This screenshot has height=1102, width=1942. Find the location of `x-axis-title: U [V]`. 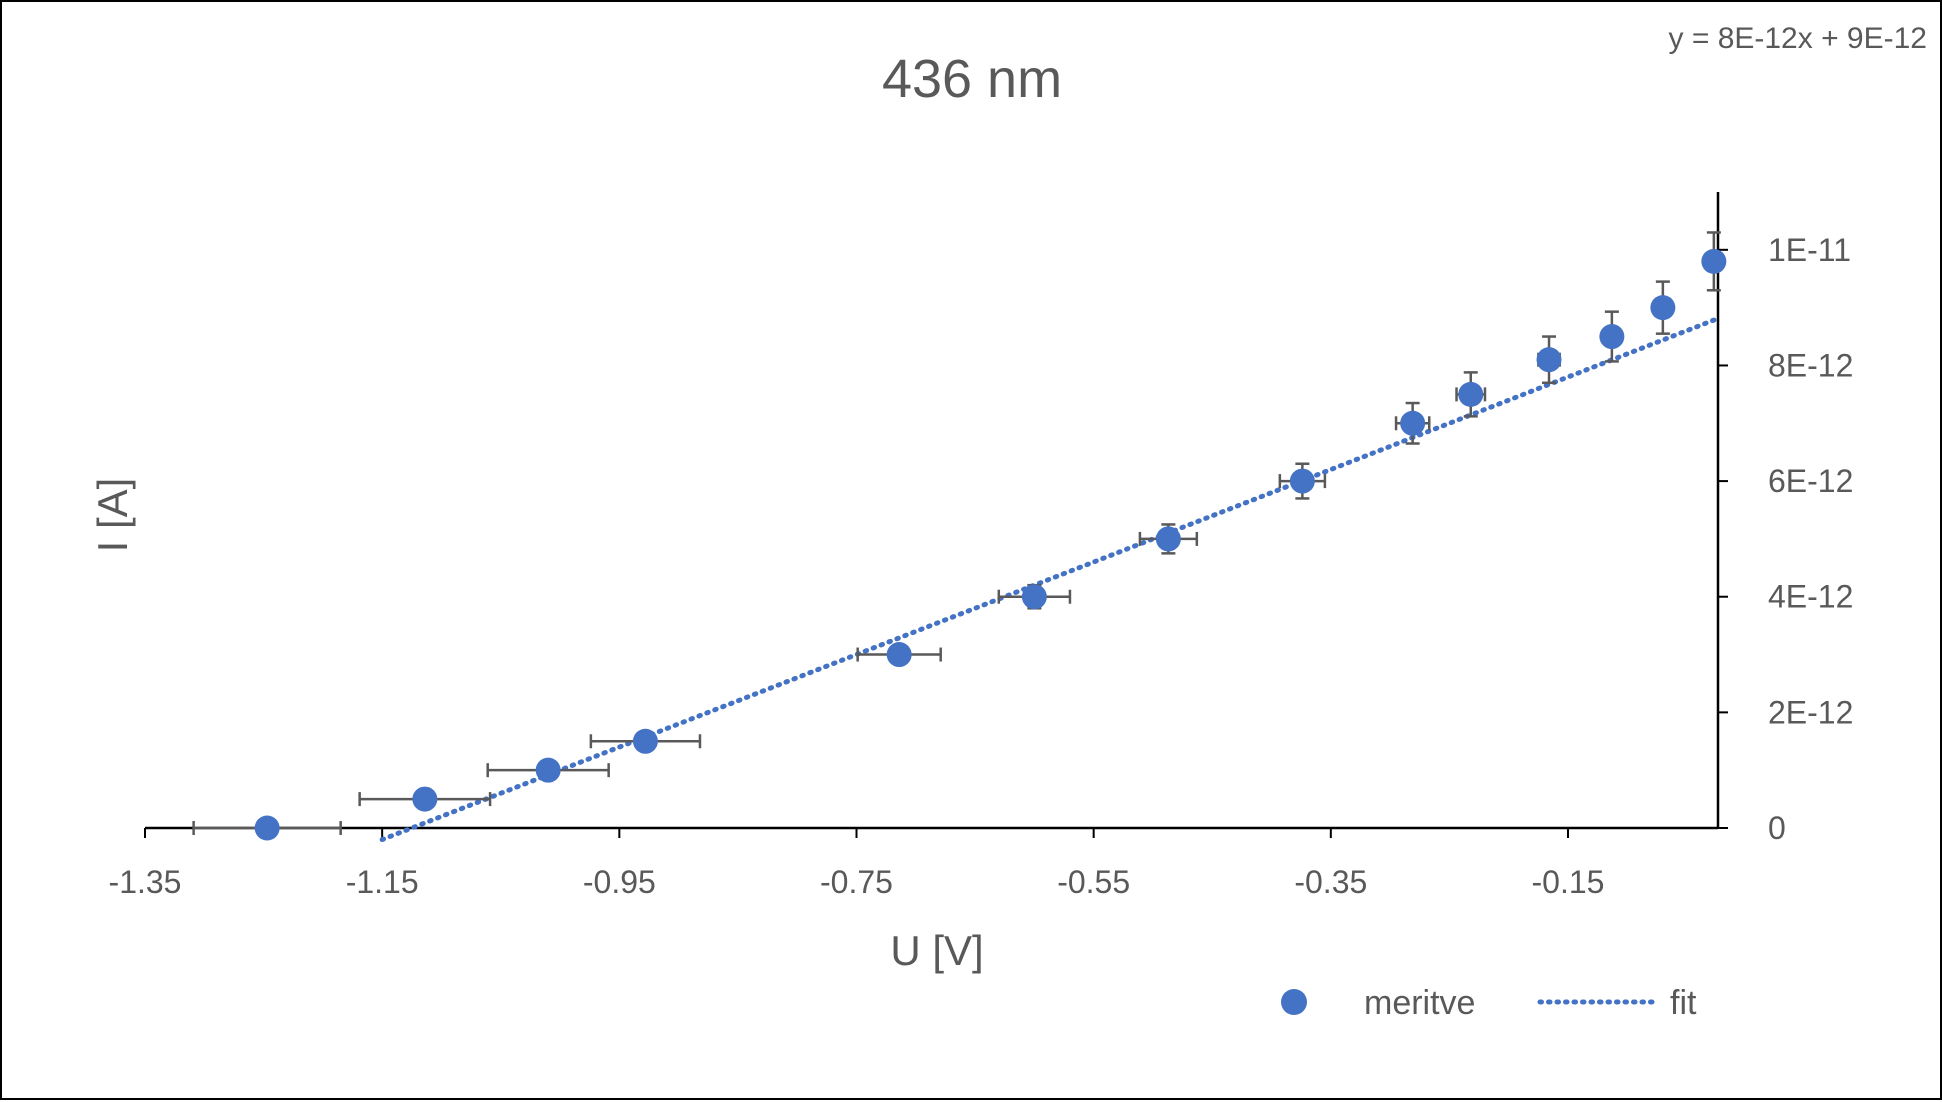

x-axis-title: U [V] is located at coordinates (936, 950).